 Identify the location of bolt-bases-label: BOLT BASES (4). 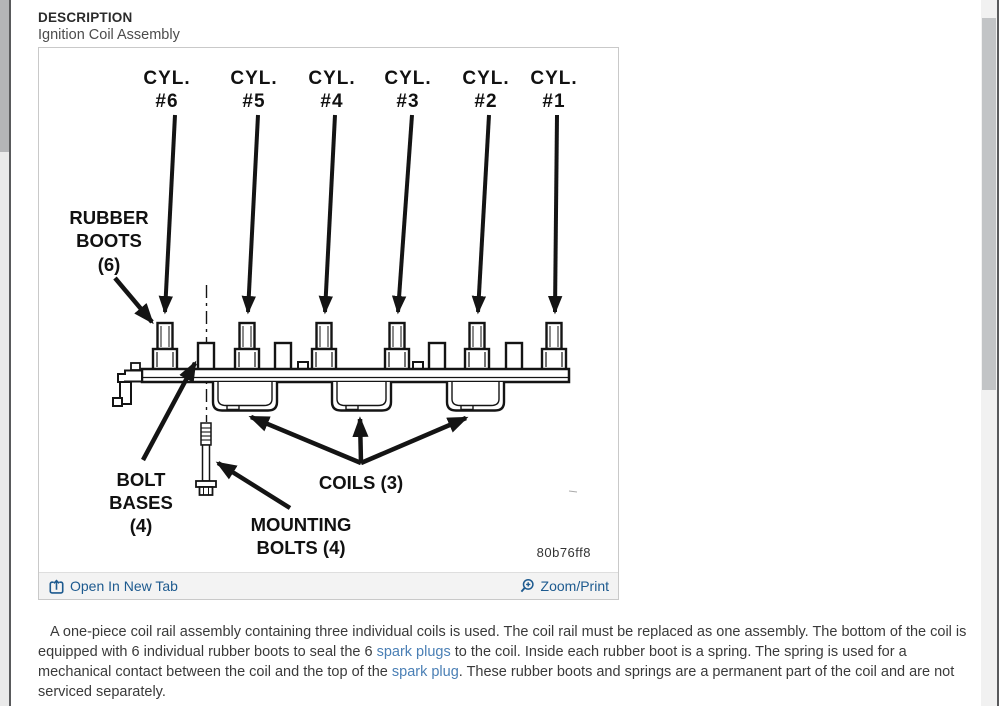
(141, 502).